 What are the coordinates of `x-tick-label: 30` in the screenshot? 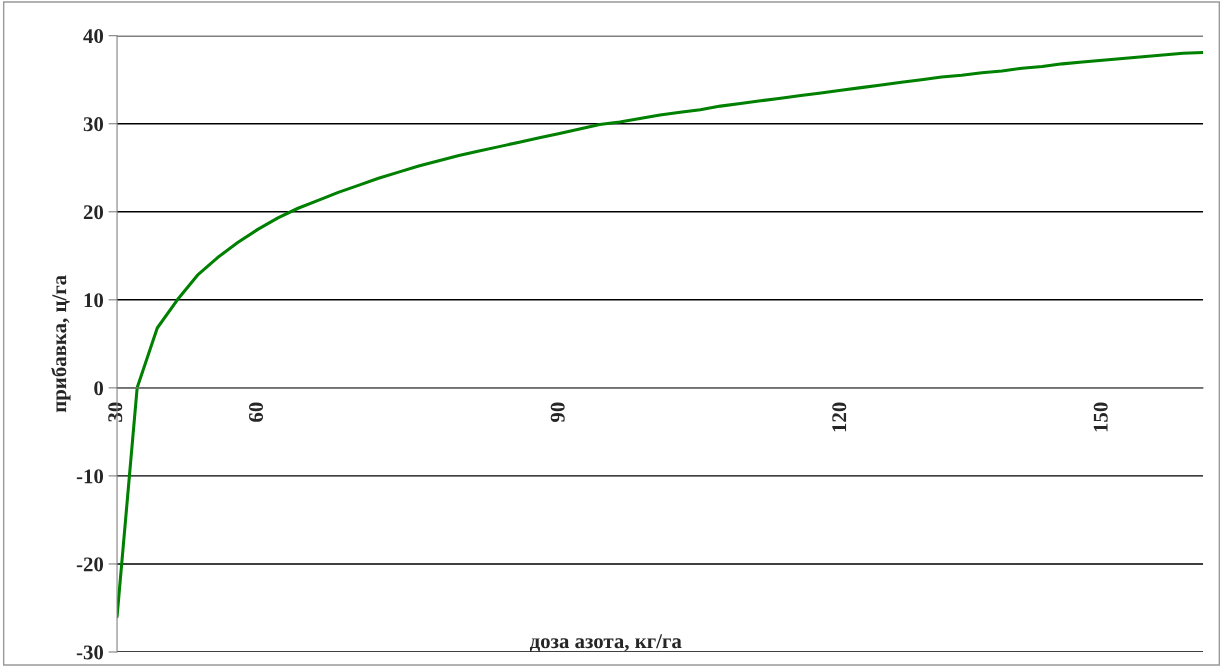 It's located at (115, 412).